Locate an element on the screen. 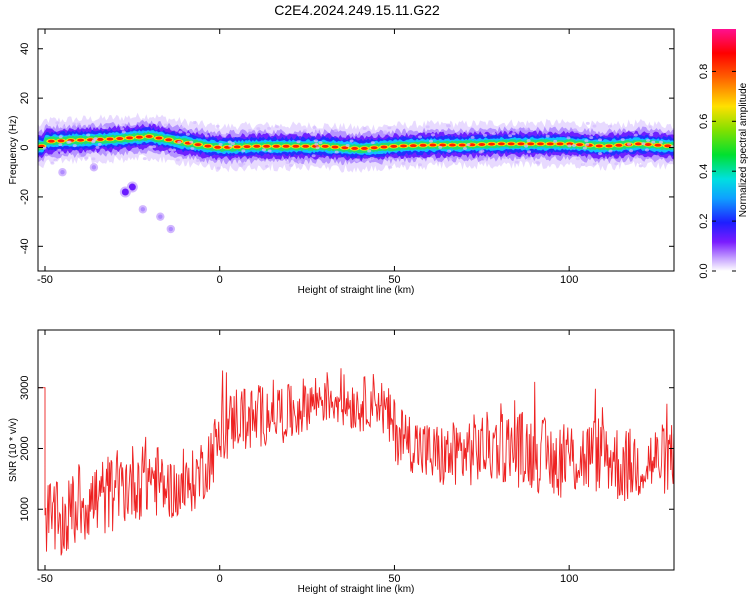 Image resolution: width=750 pixels, height=600 pixels. snr-y-tick-label: 2000 is located at coordinates (25, 448).